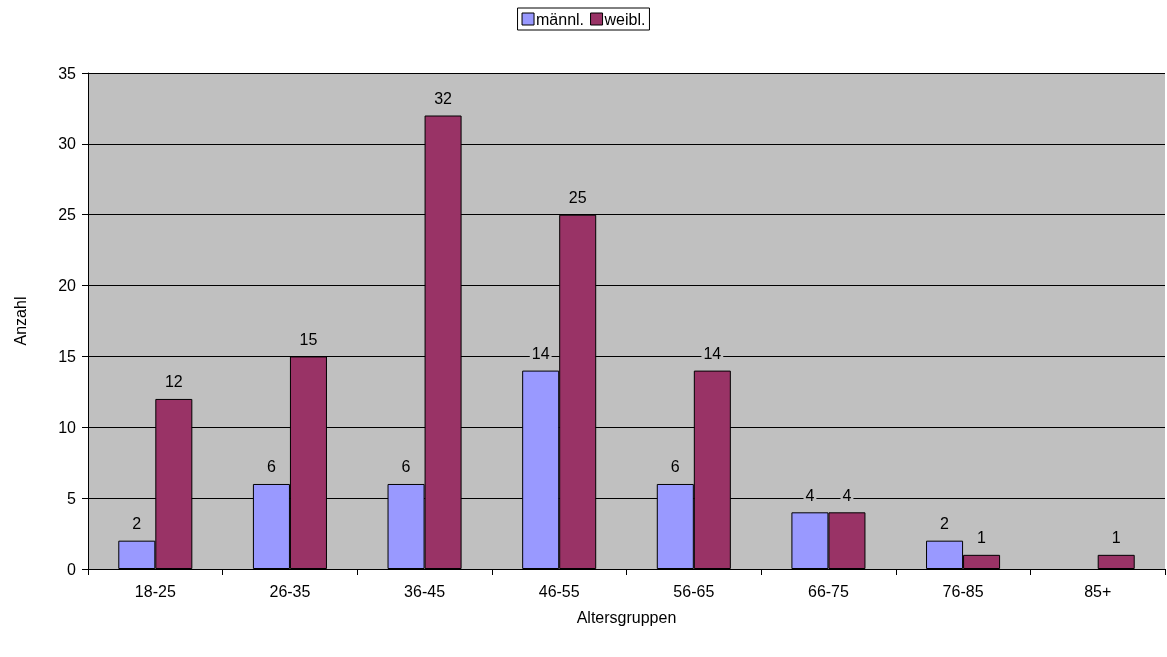  What do you see at coordinates (694, 591) in the screenshot?
I see `x-tick-label: 56-65` at bounding box center [694, 591].